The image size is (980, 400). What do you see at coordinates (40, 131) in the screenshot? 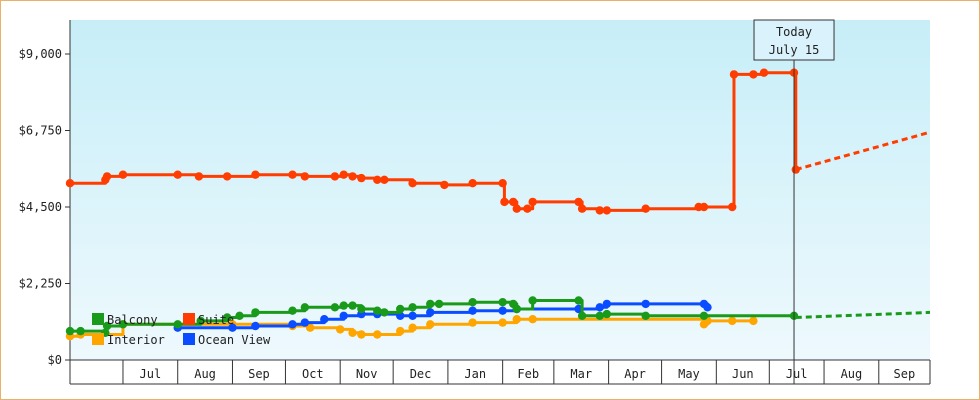
I see `y-tick-label: $6,750` at bounding box center [40, 131].